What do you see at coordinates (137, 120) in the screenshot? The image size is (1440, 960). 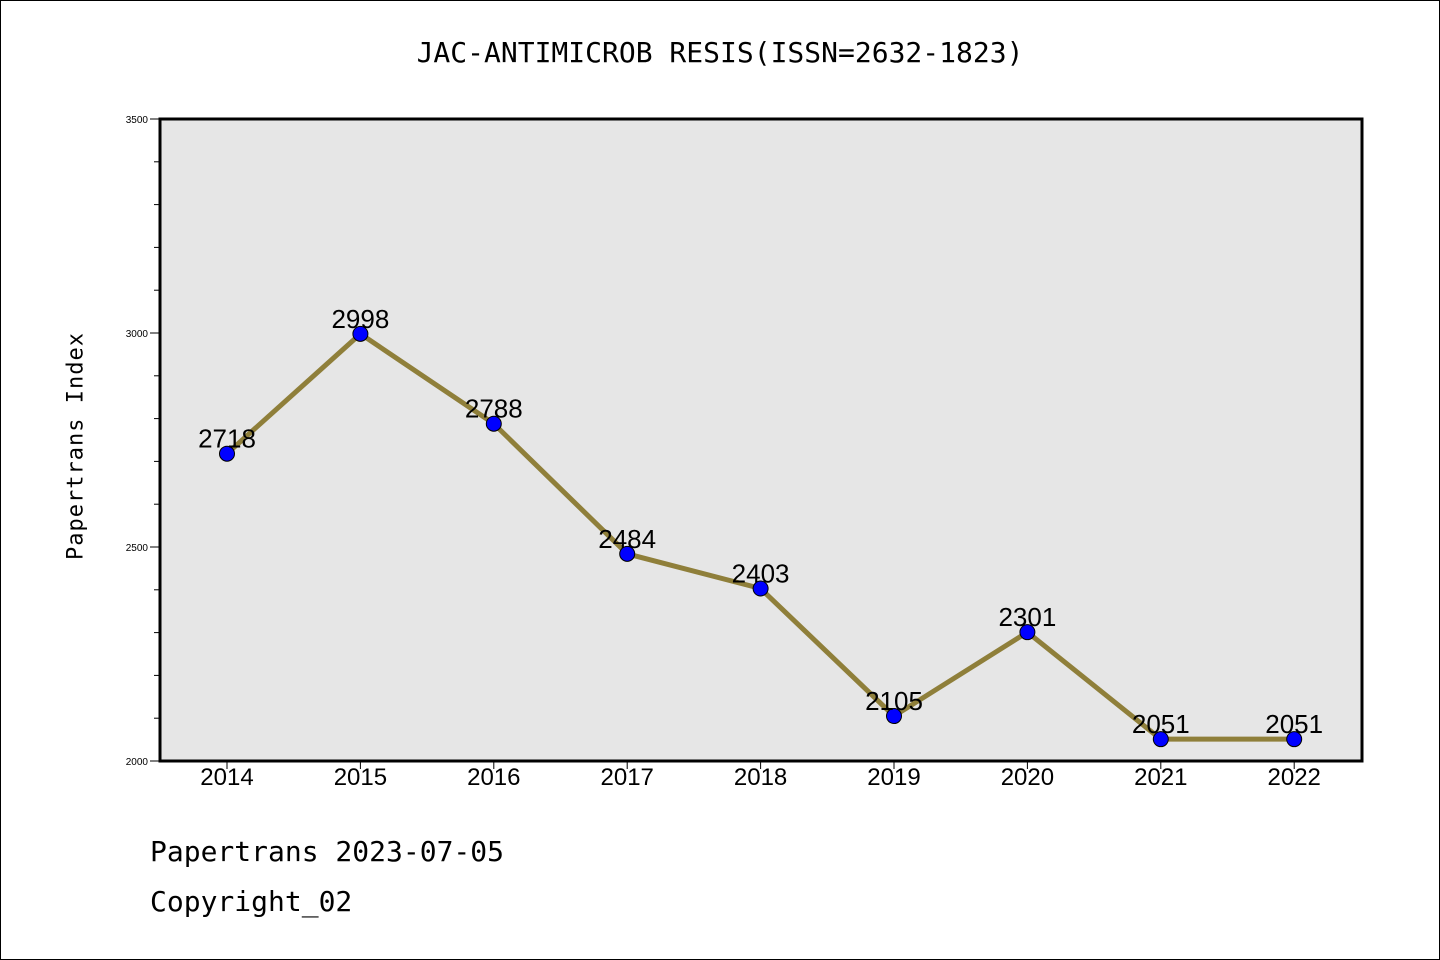 I see `y-tick-label: 3500` at bounding box center [137, 120].